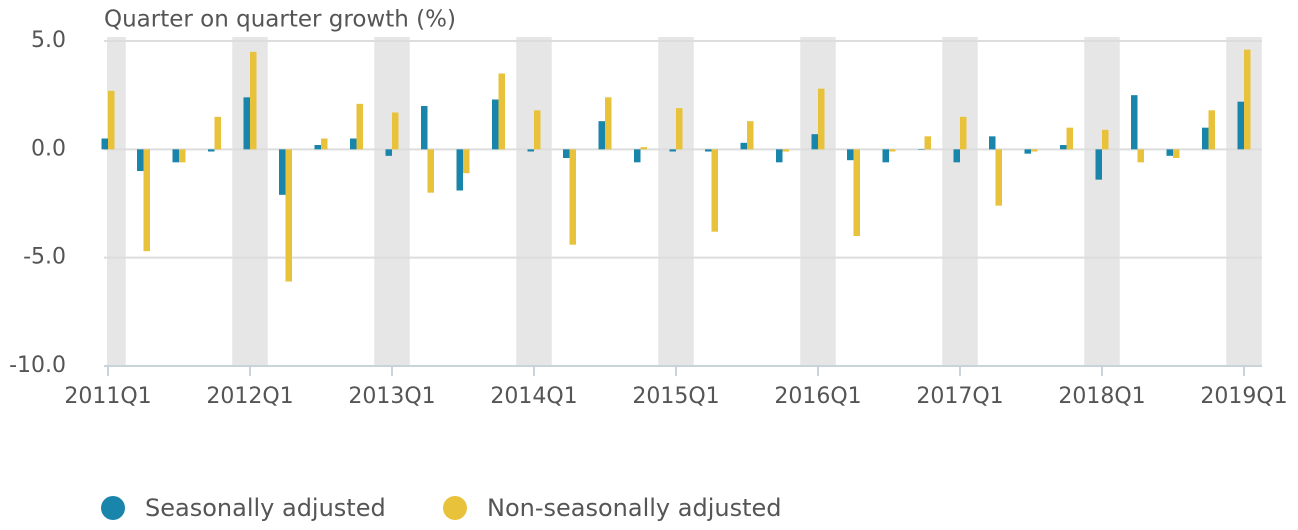 Image resolution: width=1298 pixels, height=530 pixels. I want to click on x-tick-label: 2019Q1, so click(1243, 396).